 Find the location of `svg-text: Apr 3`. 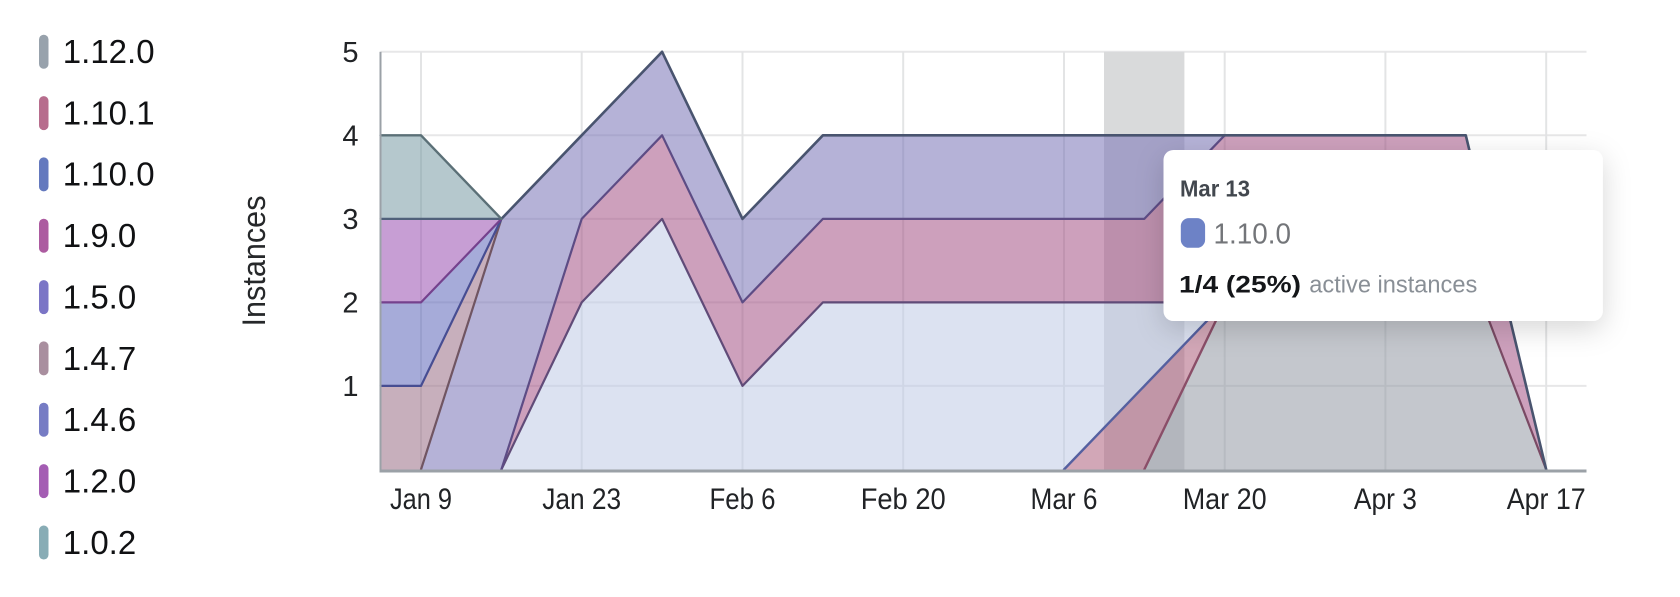

svg-text: Apr 3 is located at coordinates (1385, 499).